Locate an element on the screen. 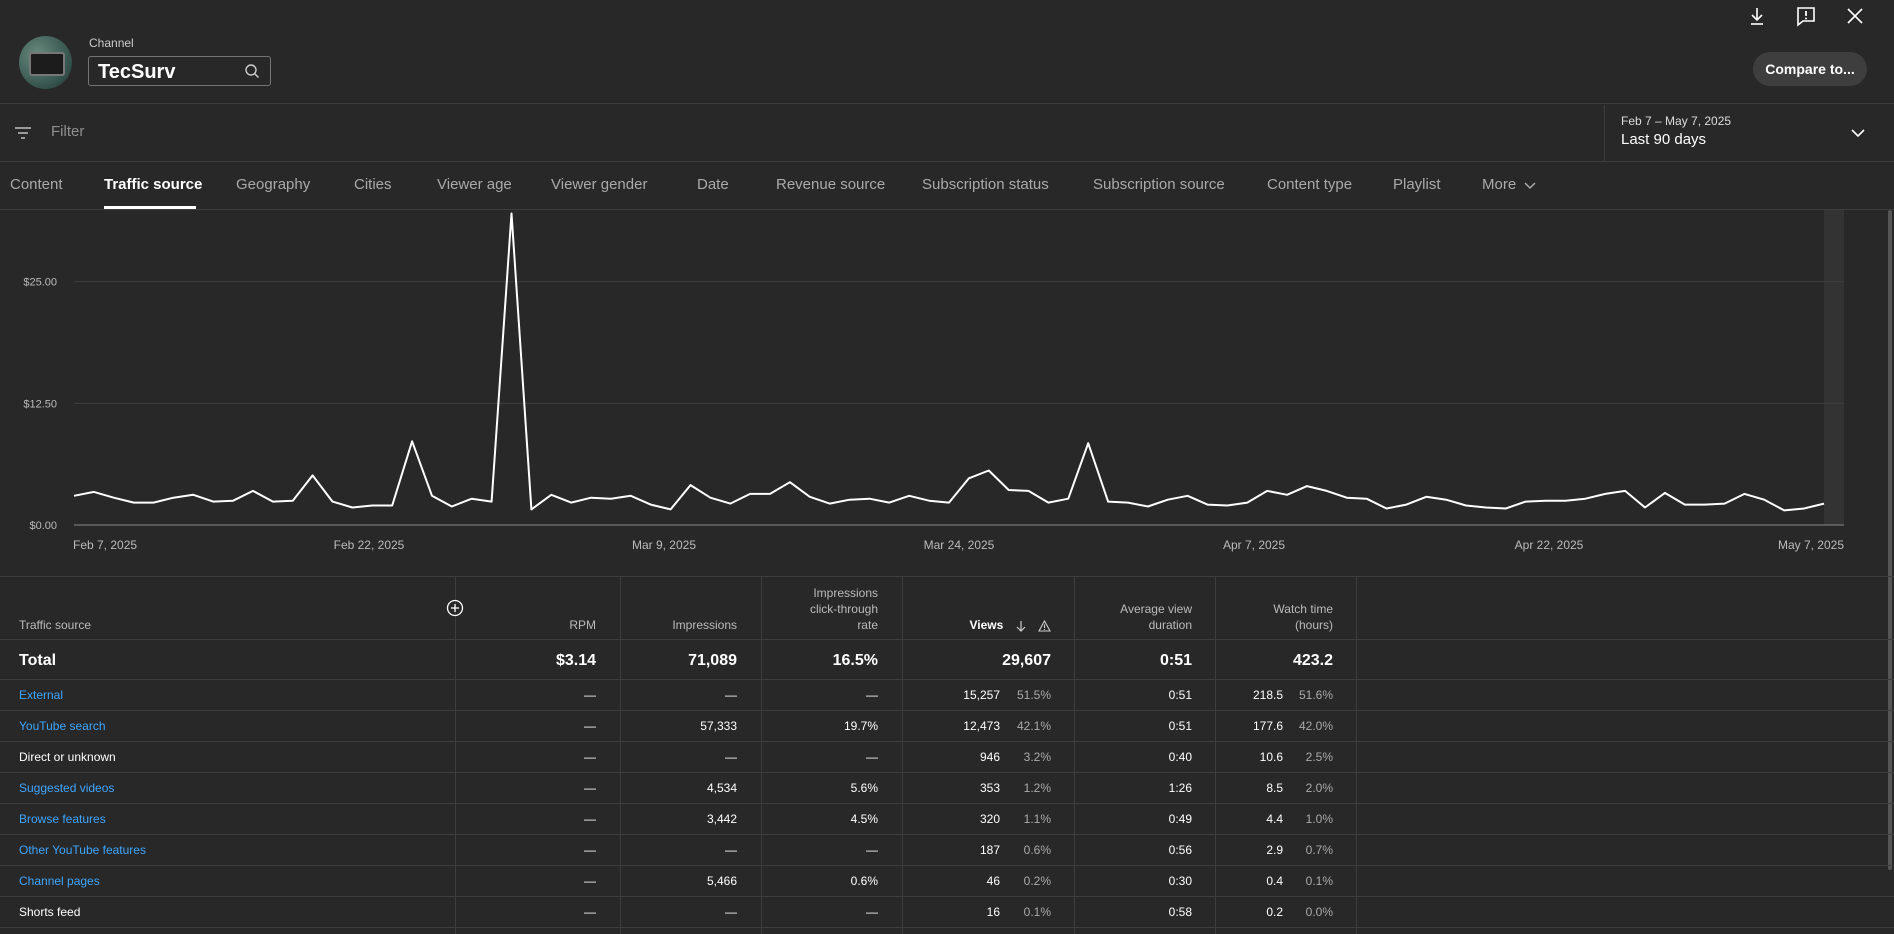  traffic-source-name: Suggested videos is located at coordinates (67, 788).